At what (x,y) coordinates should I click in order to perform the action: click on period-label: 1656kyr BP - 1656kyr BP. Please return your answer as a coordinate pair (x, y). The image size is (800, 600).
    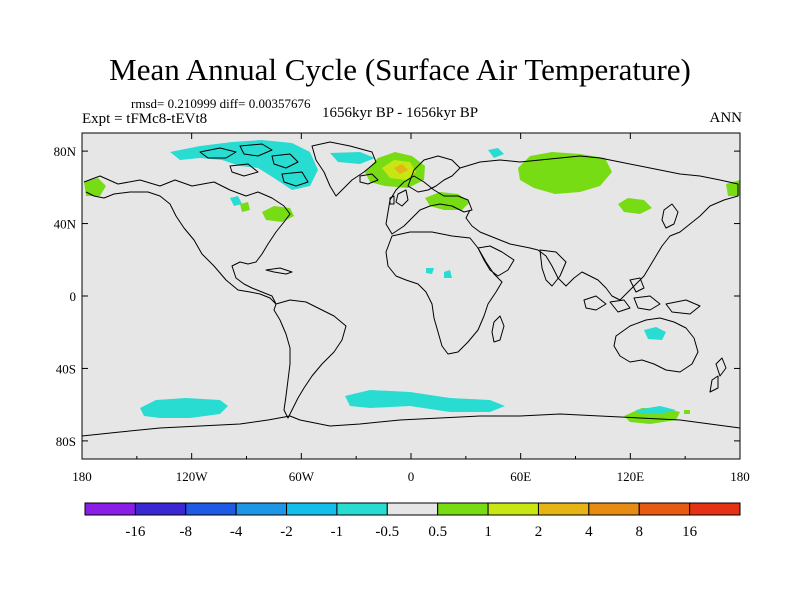
    Looking at the image, I should click on (400, 113).